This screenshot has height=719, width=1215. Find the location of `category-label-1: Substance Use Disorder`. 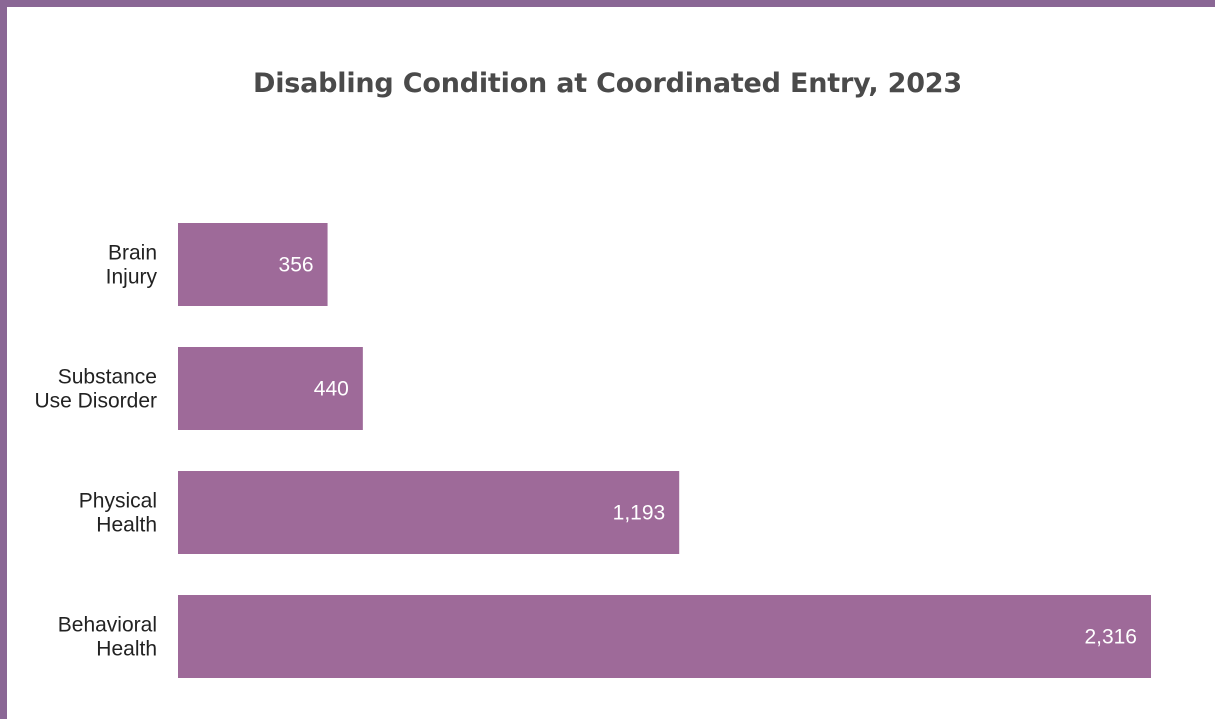

category-label-1: Substance Use Disorder is located at coordinates (95, 389).